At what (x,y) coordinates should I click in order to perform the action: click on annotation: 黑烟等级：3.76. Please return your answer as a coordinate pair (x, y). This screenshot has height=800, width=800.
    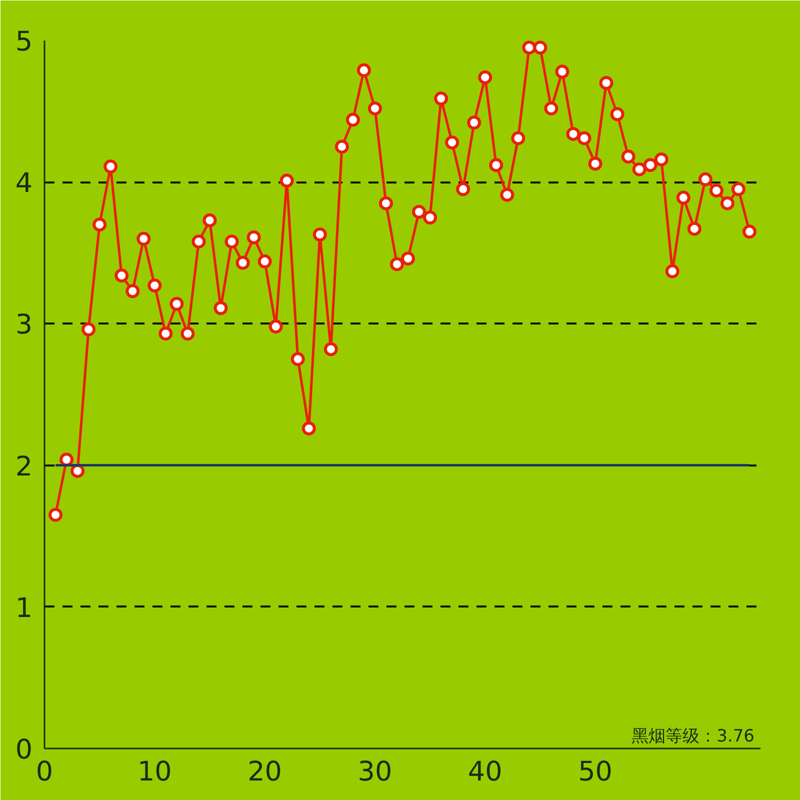
    Looking at the image, I should click on (693, 736).